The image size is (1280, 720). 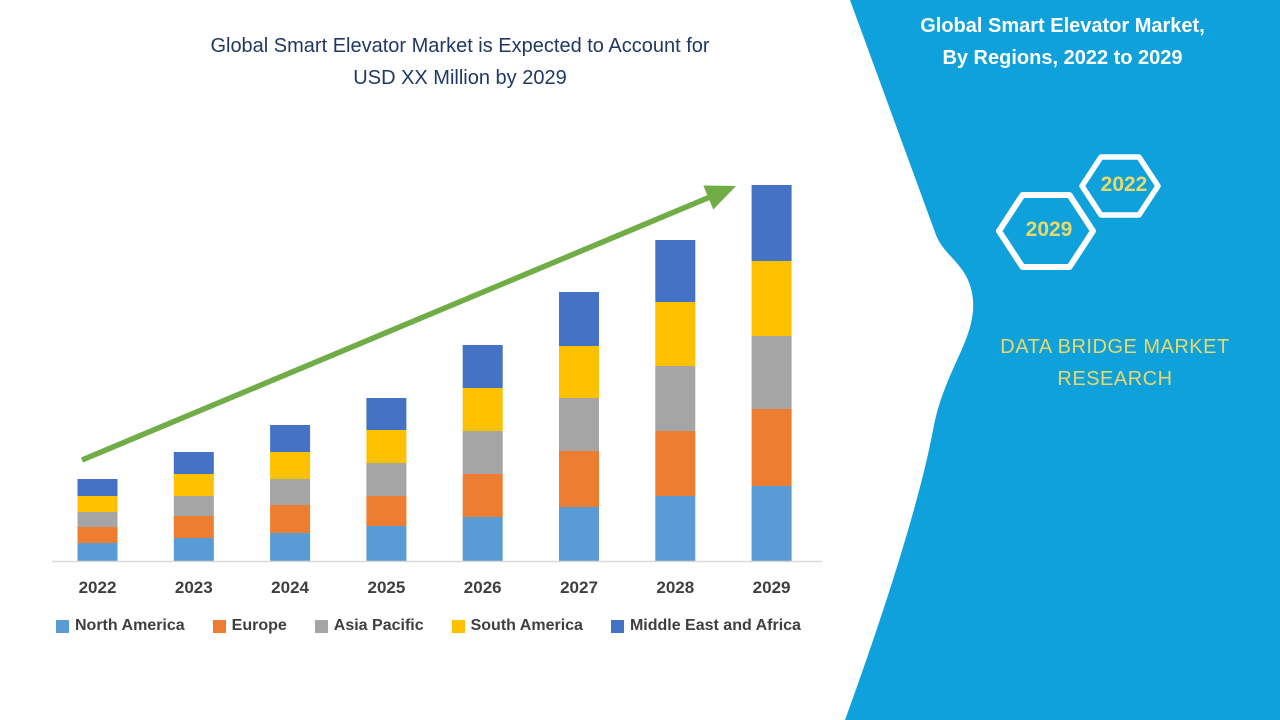 What do you see at coordinates (259, 625) in the screenshot?
I see `legend-label: Europe` at bounding box center [259, 625].